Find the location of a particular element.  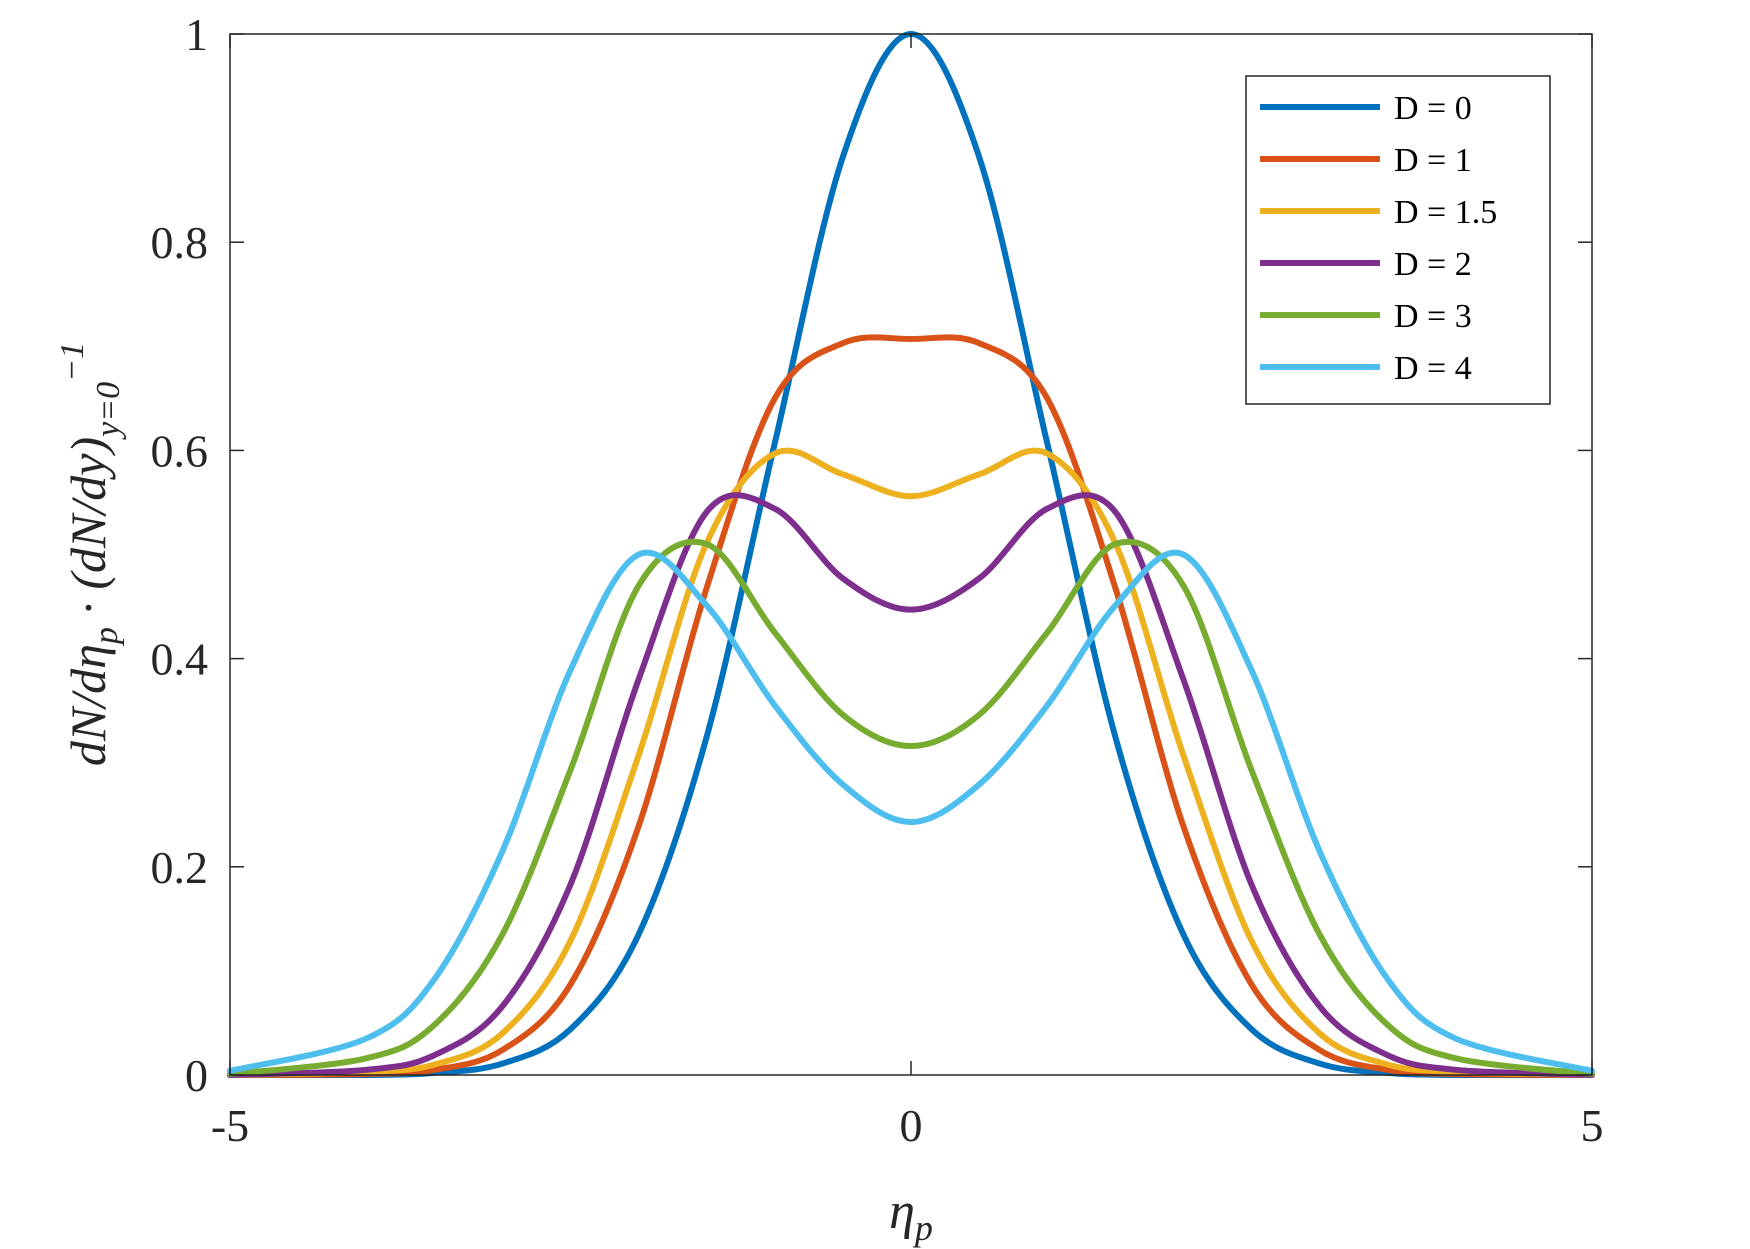

legend-label: D = 1.5 is located at coordinates (1445, 212).